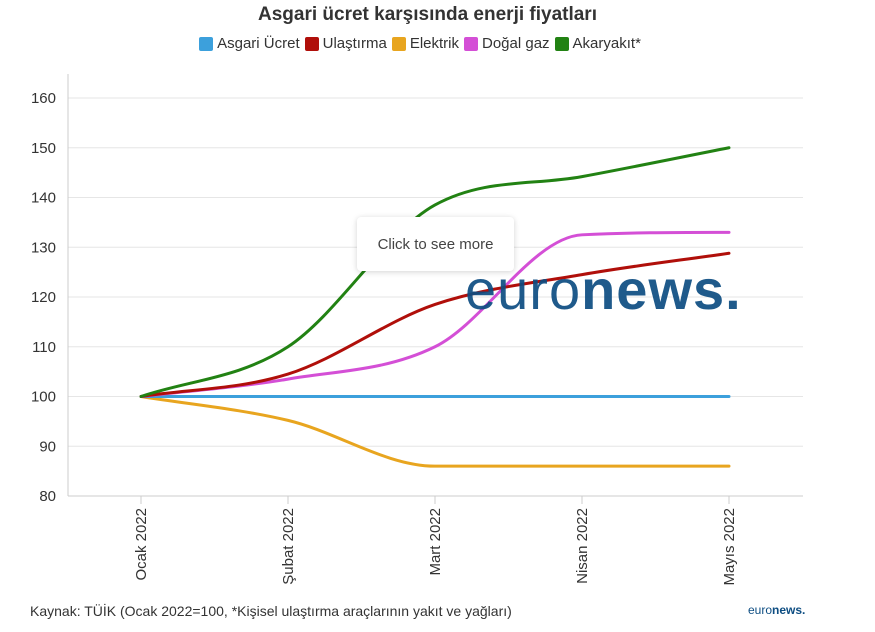  Describe the element at coordinates (43, 98) in the screenshot. I see `y-tick-label: 160` at that location.